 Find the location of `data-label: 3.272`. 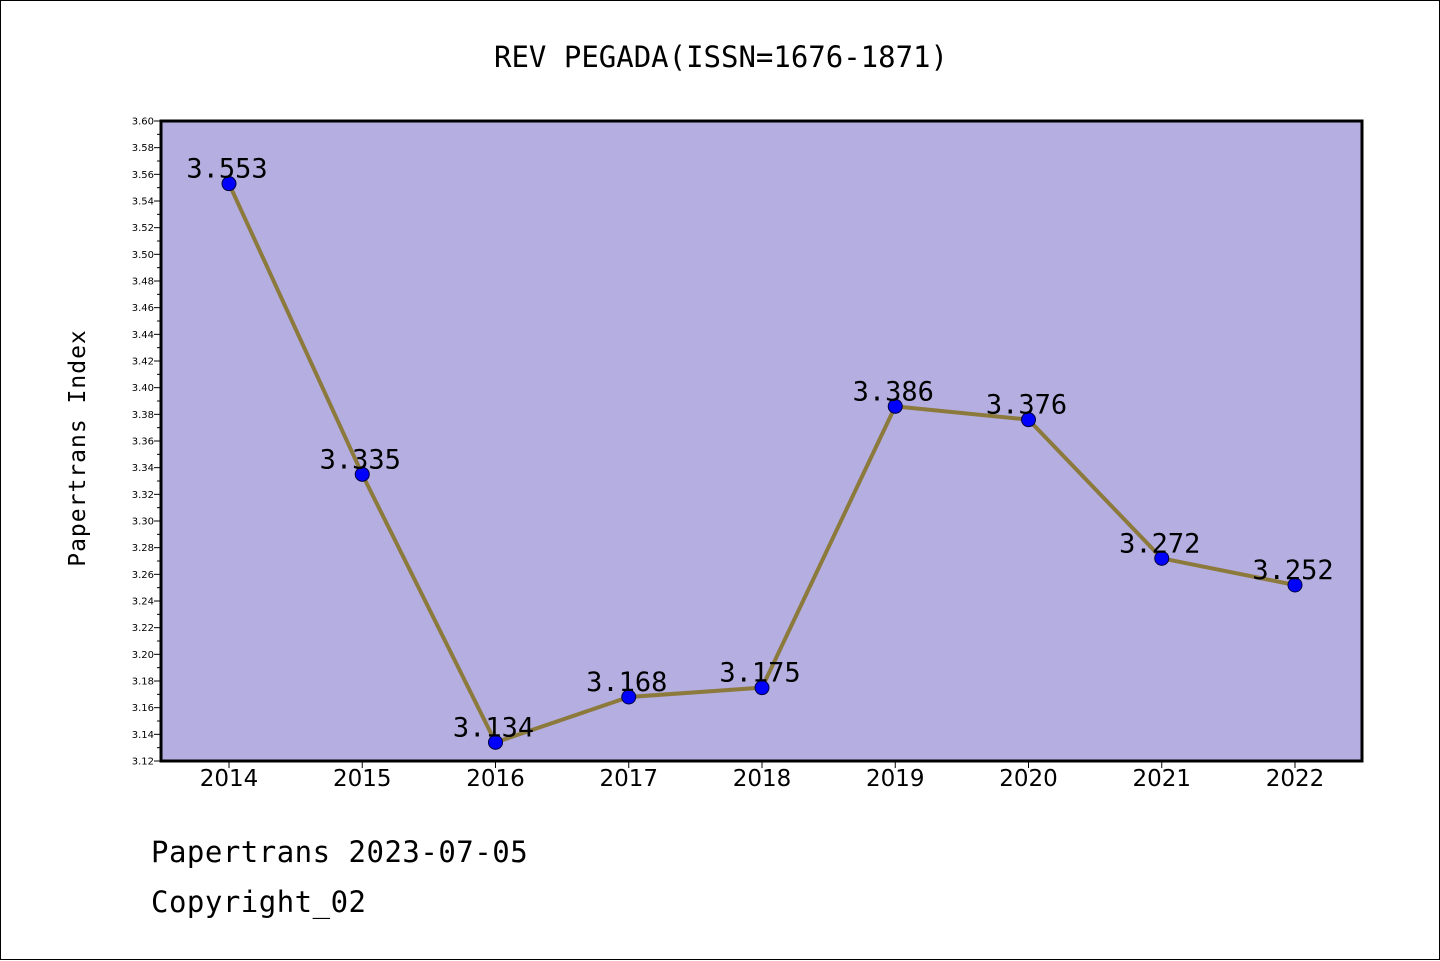

data-label: 3.272 is located at coordinates (1159, 543).